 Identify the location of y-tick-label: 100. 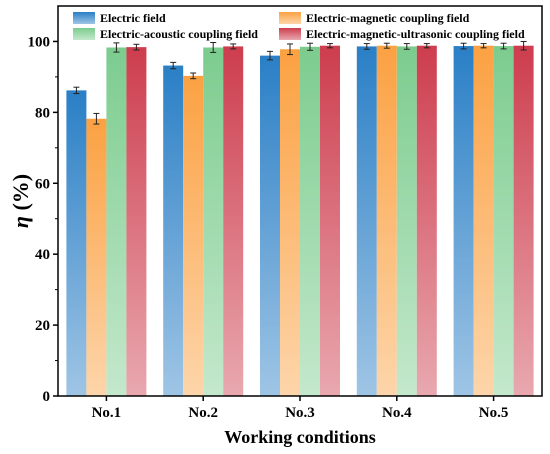
(39, 42).